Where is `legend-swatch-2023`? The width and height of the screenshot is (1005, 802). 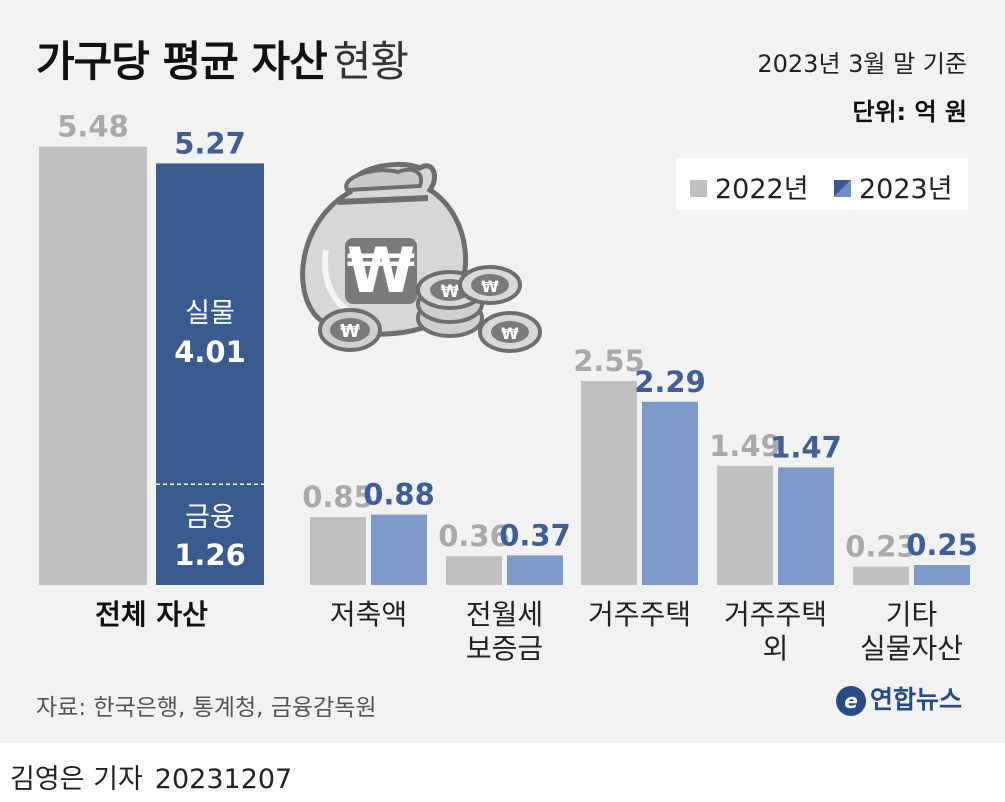
legend-swatch-2023 is located at coordinates (842, 188).